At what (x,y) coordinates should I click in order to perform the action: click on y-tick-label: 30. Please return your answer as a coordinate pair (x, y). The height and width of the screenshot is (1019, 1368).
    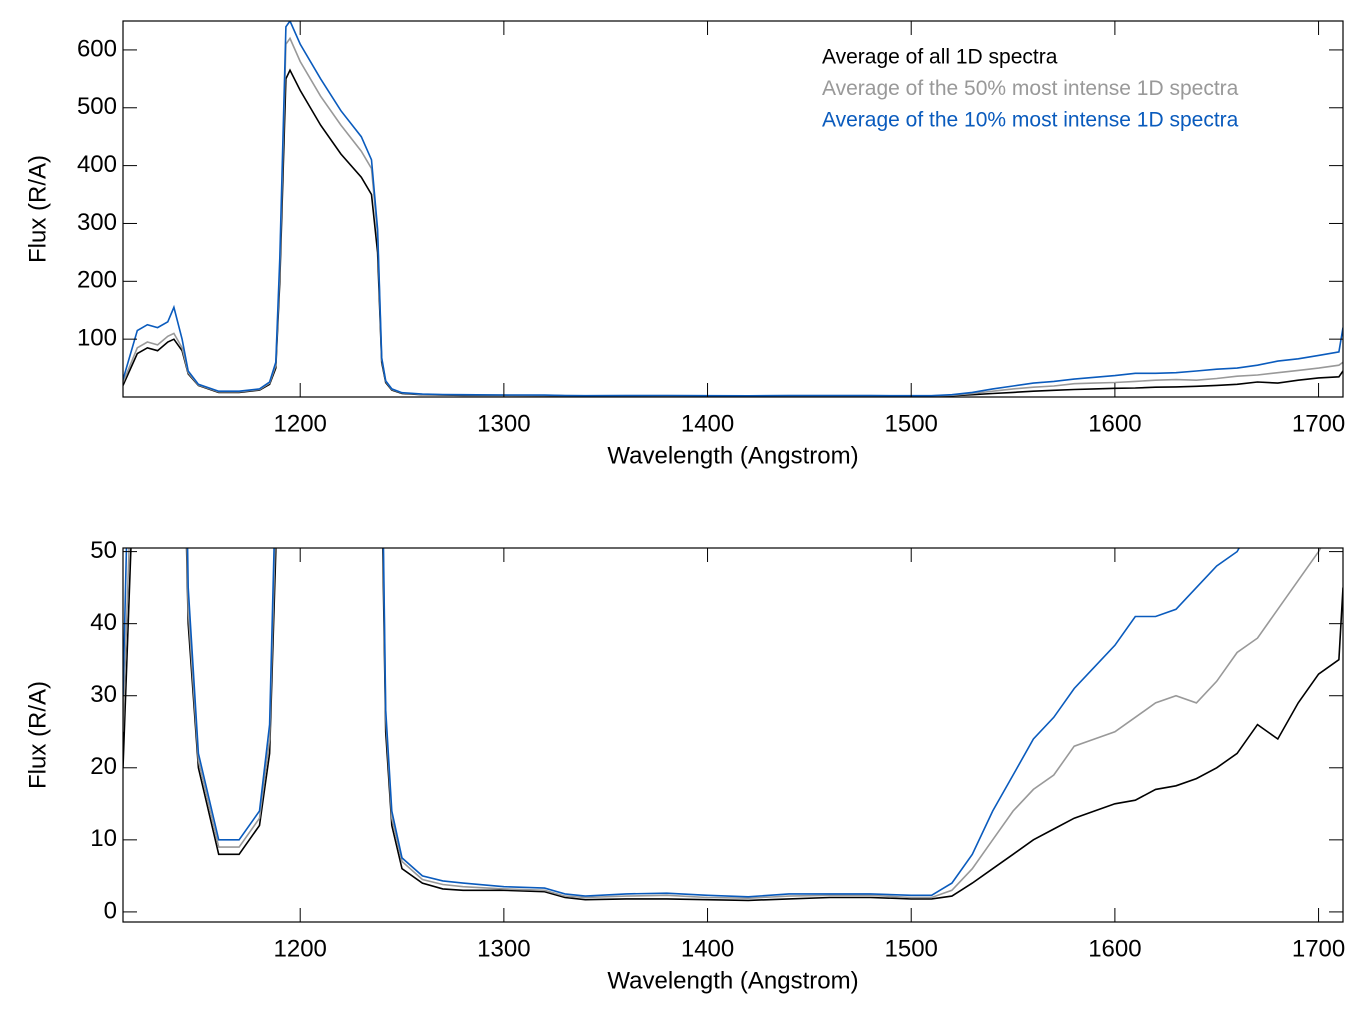
    Looking at the image, I should click on (103, 694).